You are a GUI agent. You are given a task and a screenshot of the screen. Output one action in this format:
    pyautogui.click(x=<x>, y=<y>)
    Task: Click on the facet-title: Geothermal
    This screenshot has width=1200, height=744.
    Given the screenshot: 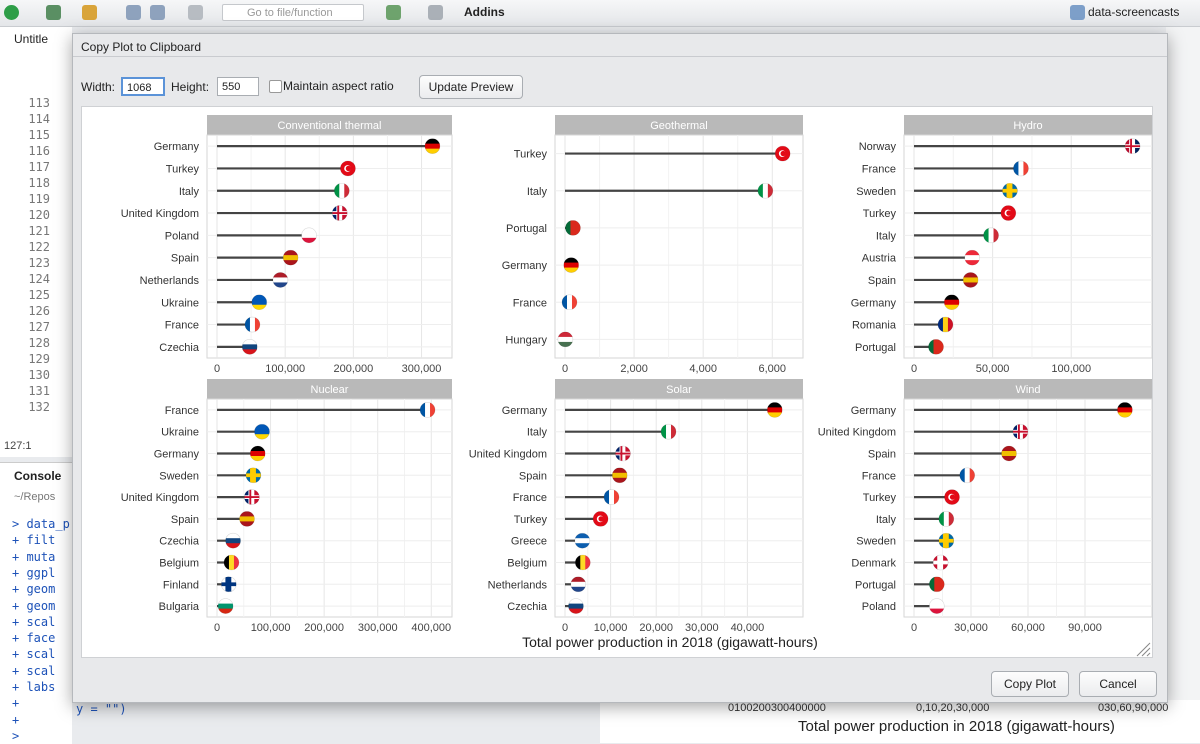 What is the action you would take?
    pyautogui.click(x=678, y=126)
    